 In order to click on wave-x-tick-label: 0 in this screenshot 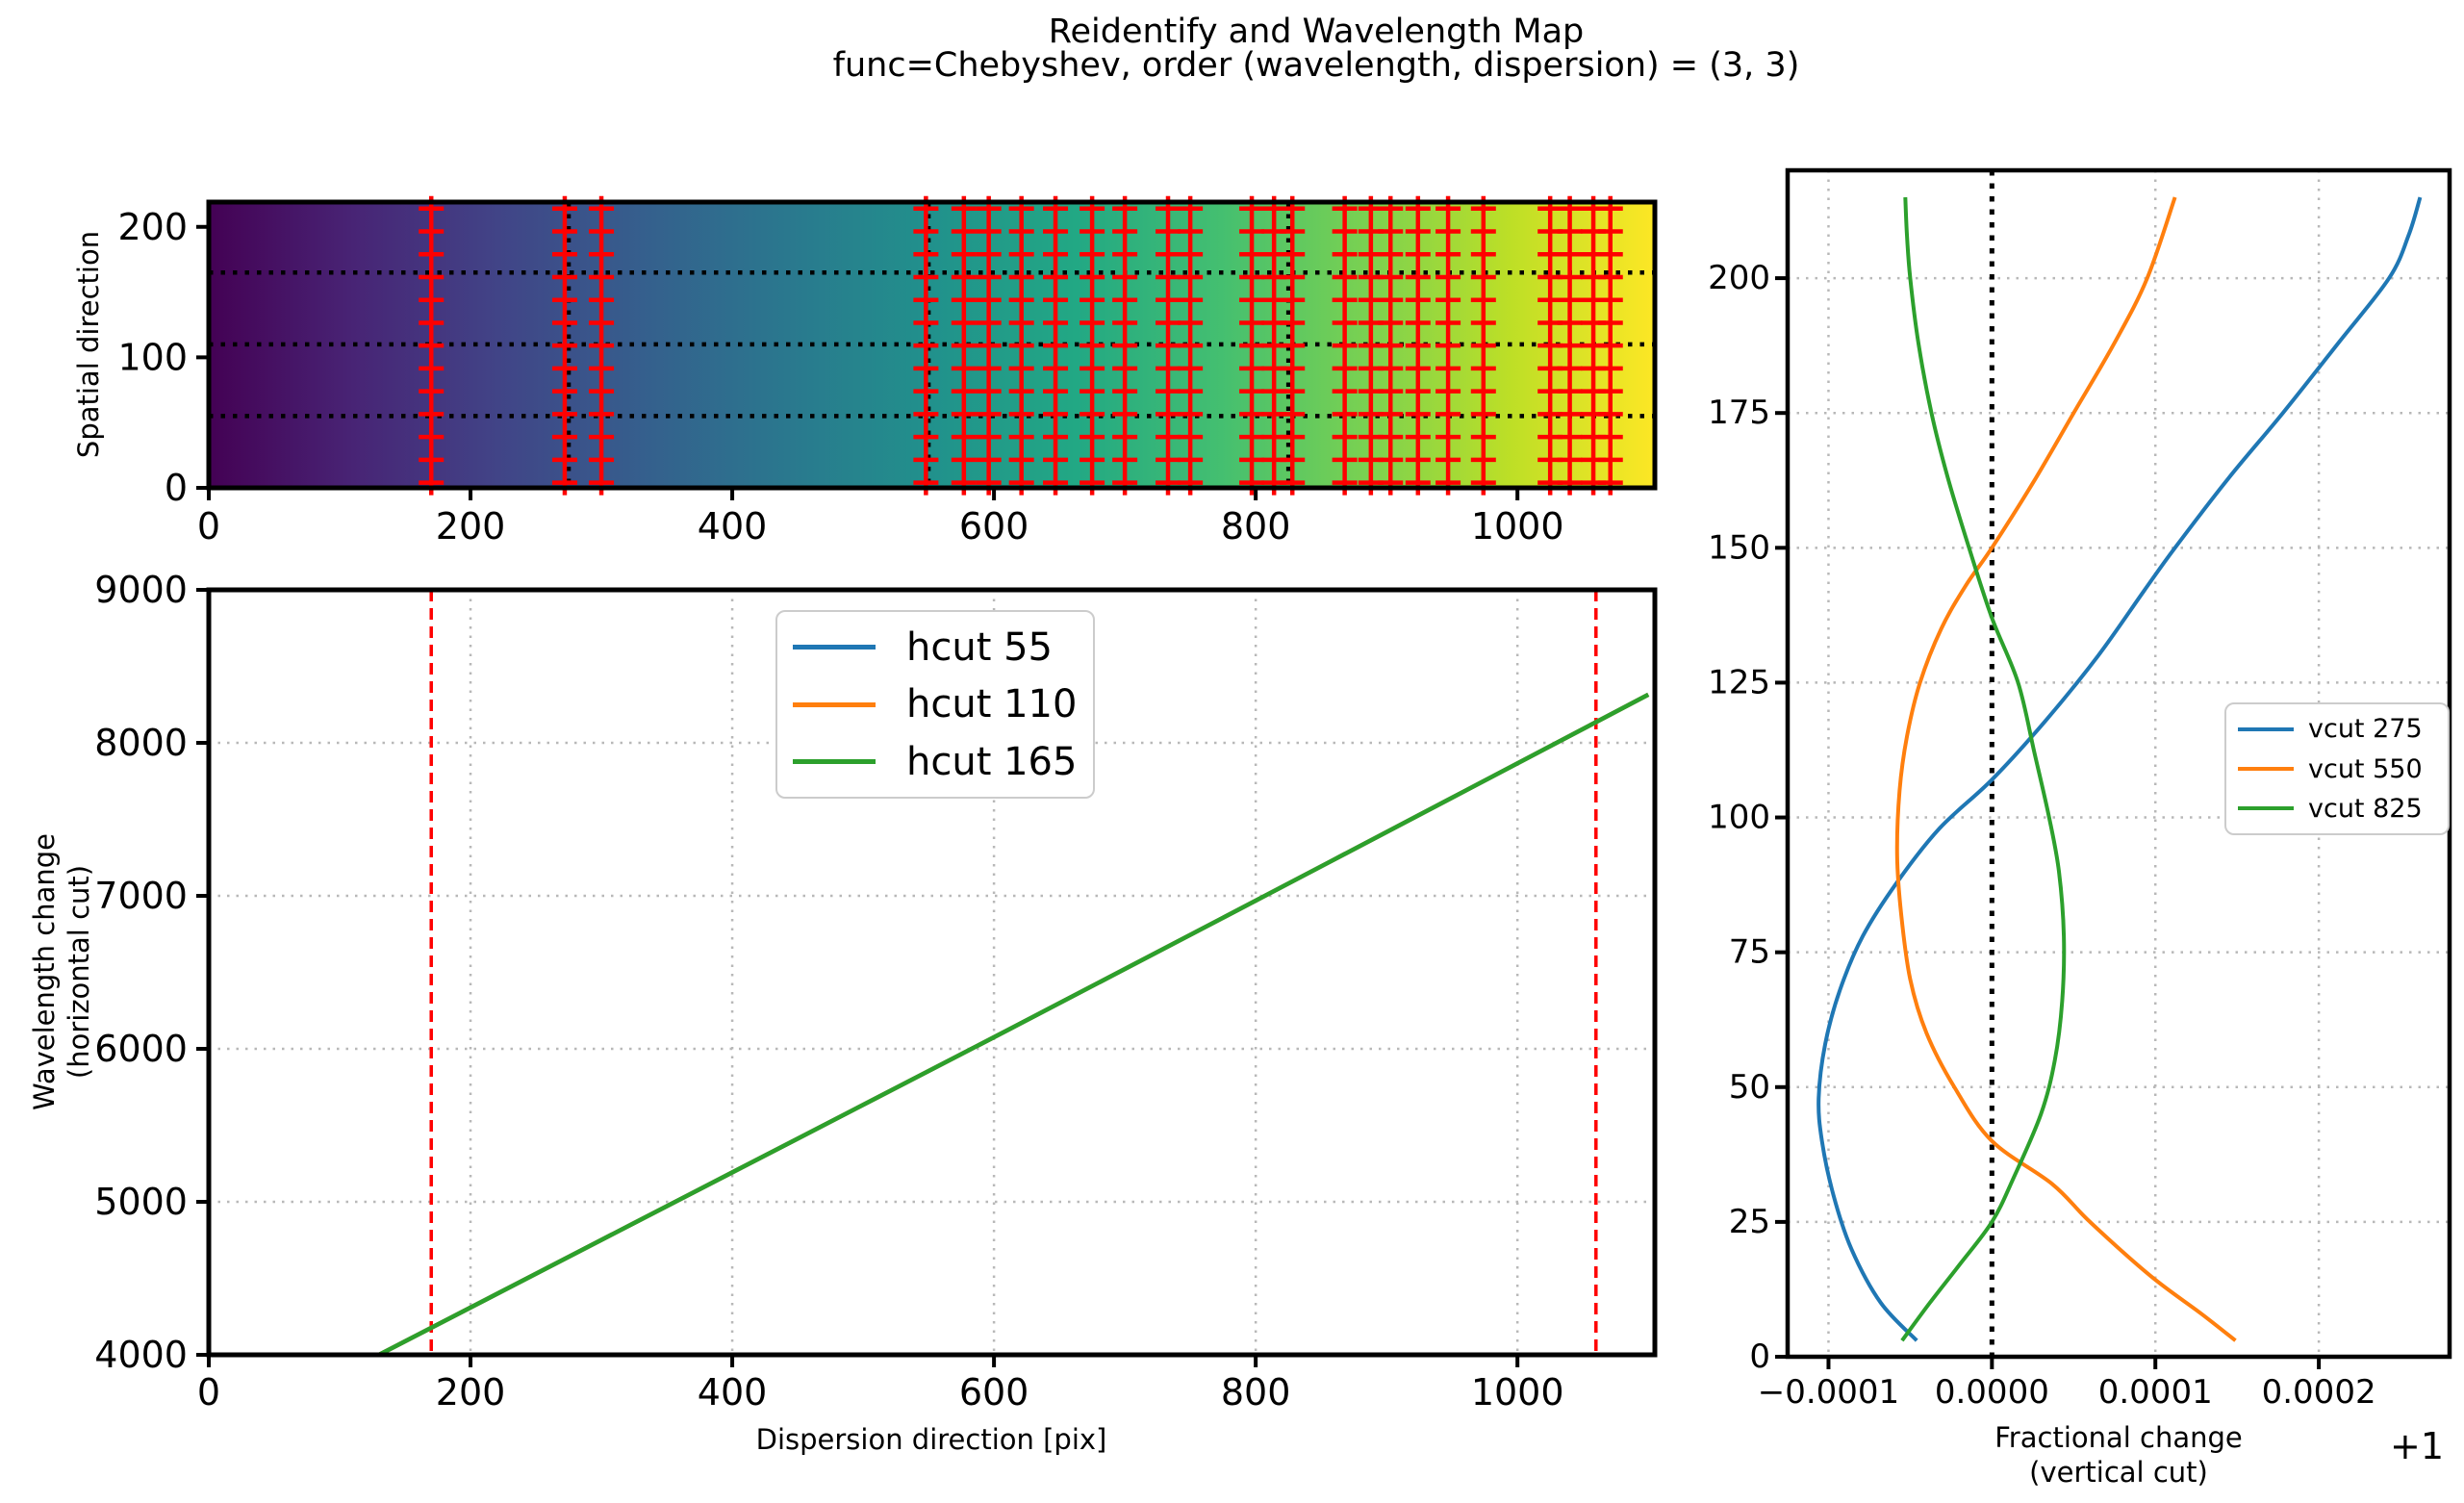, I will do `click(208, 1392)`.